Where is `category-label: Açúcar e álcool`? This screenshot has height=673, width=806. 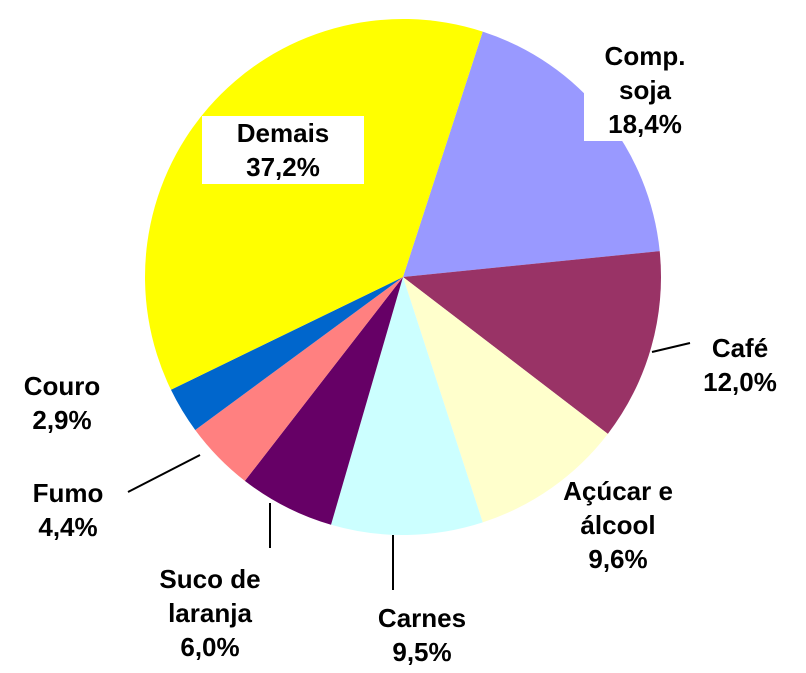 category-label: Açúcar e álcool is located at coordinates (618, 508).